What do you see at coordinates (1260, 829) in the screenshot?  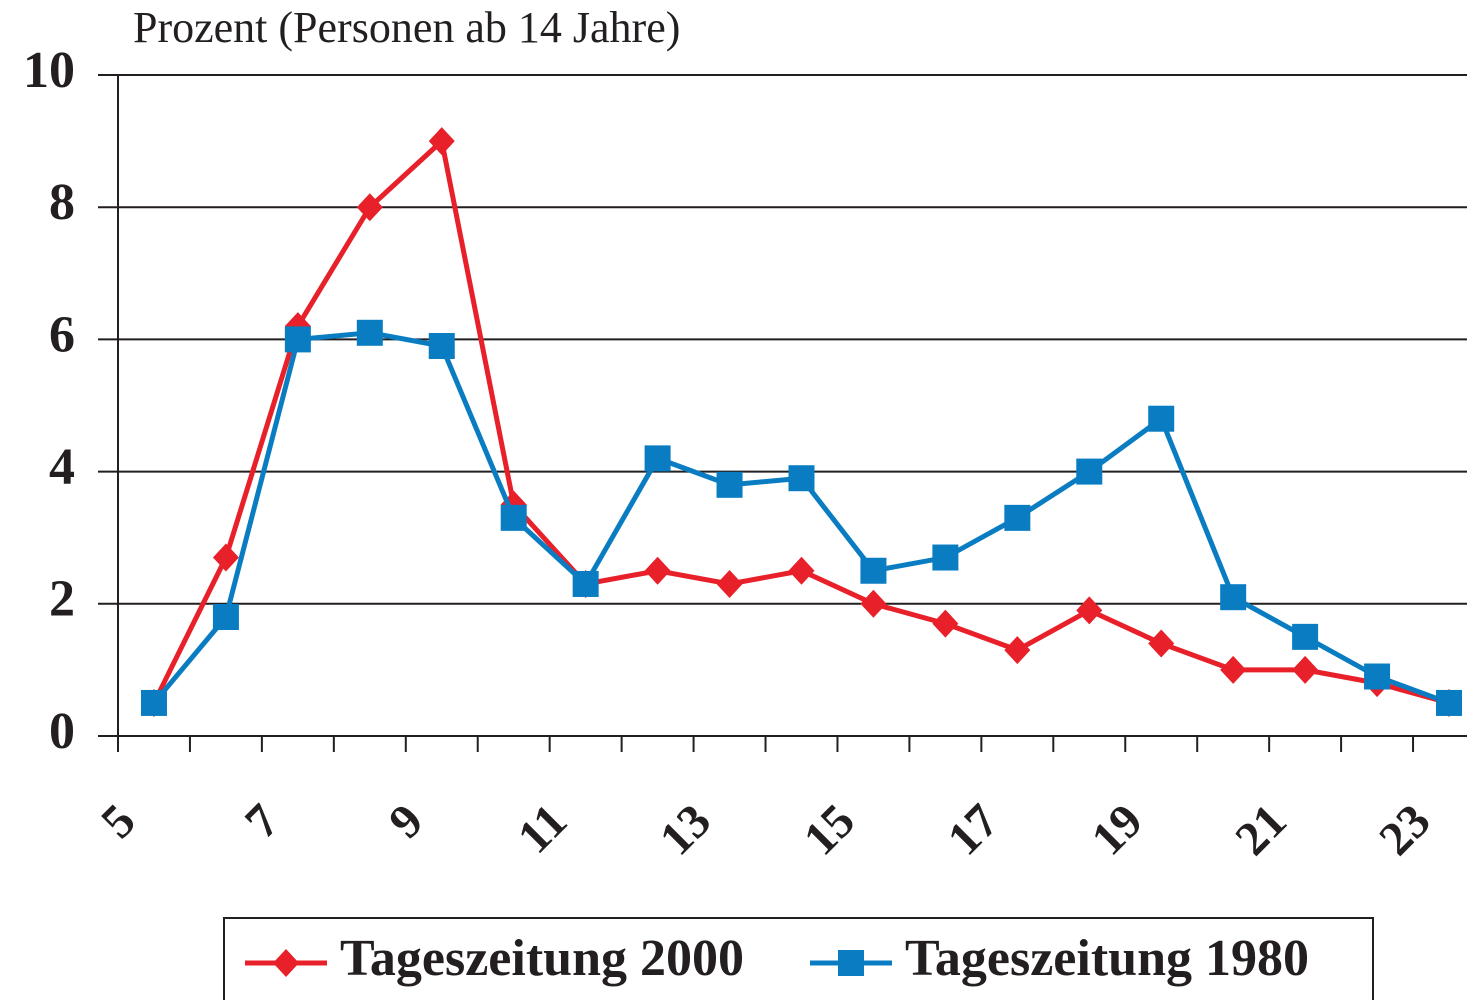 I see `x-tick-label: 21` at bounding box center [1260, 829].